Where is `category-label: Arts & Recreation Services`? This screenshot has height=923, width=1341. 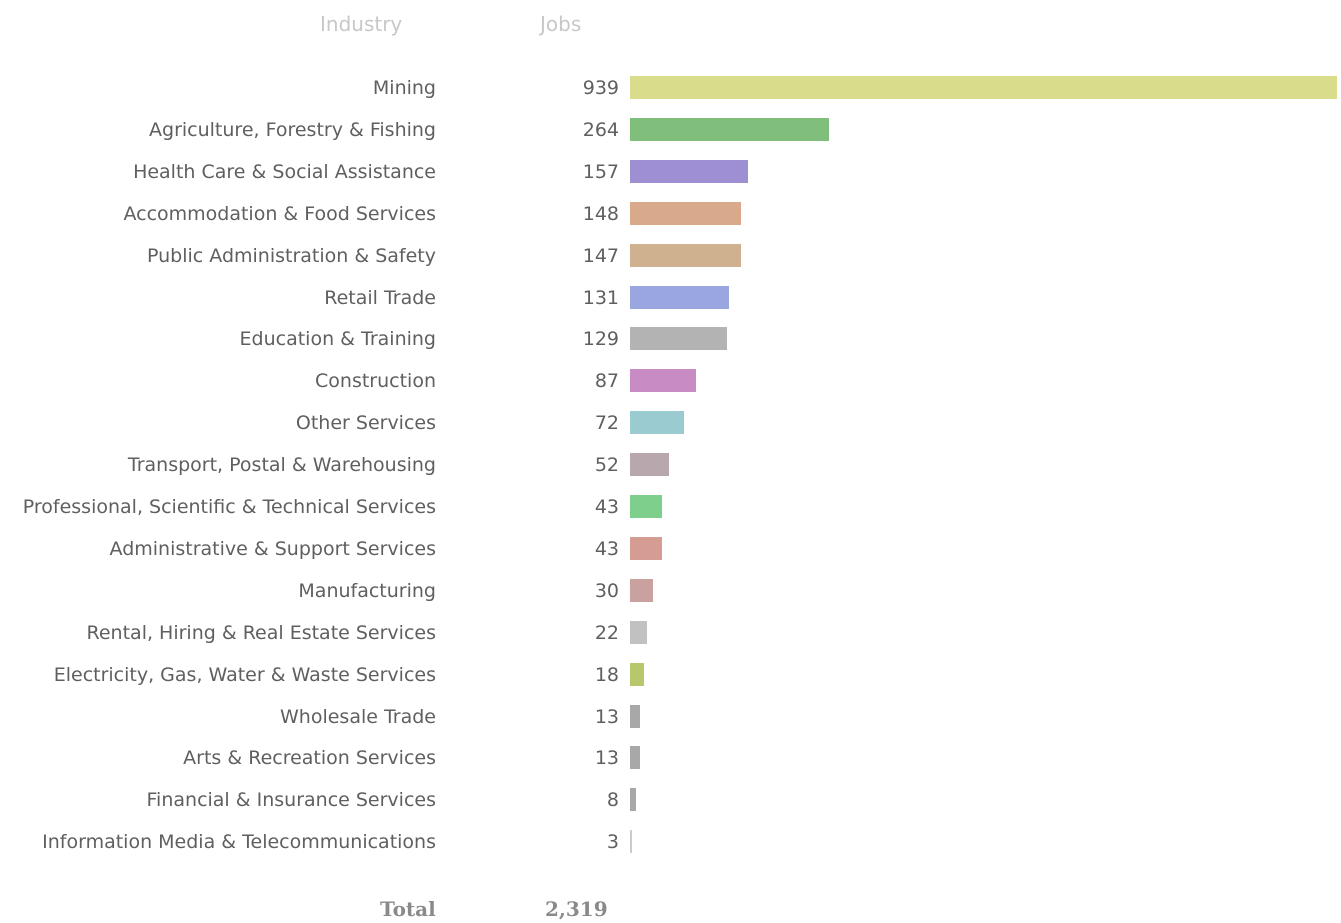 category-label: Arts & Recreation Services is located at coordinates (309, 758).